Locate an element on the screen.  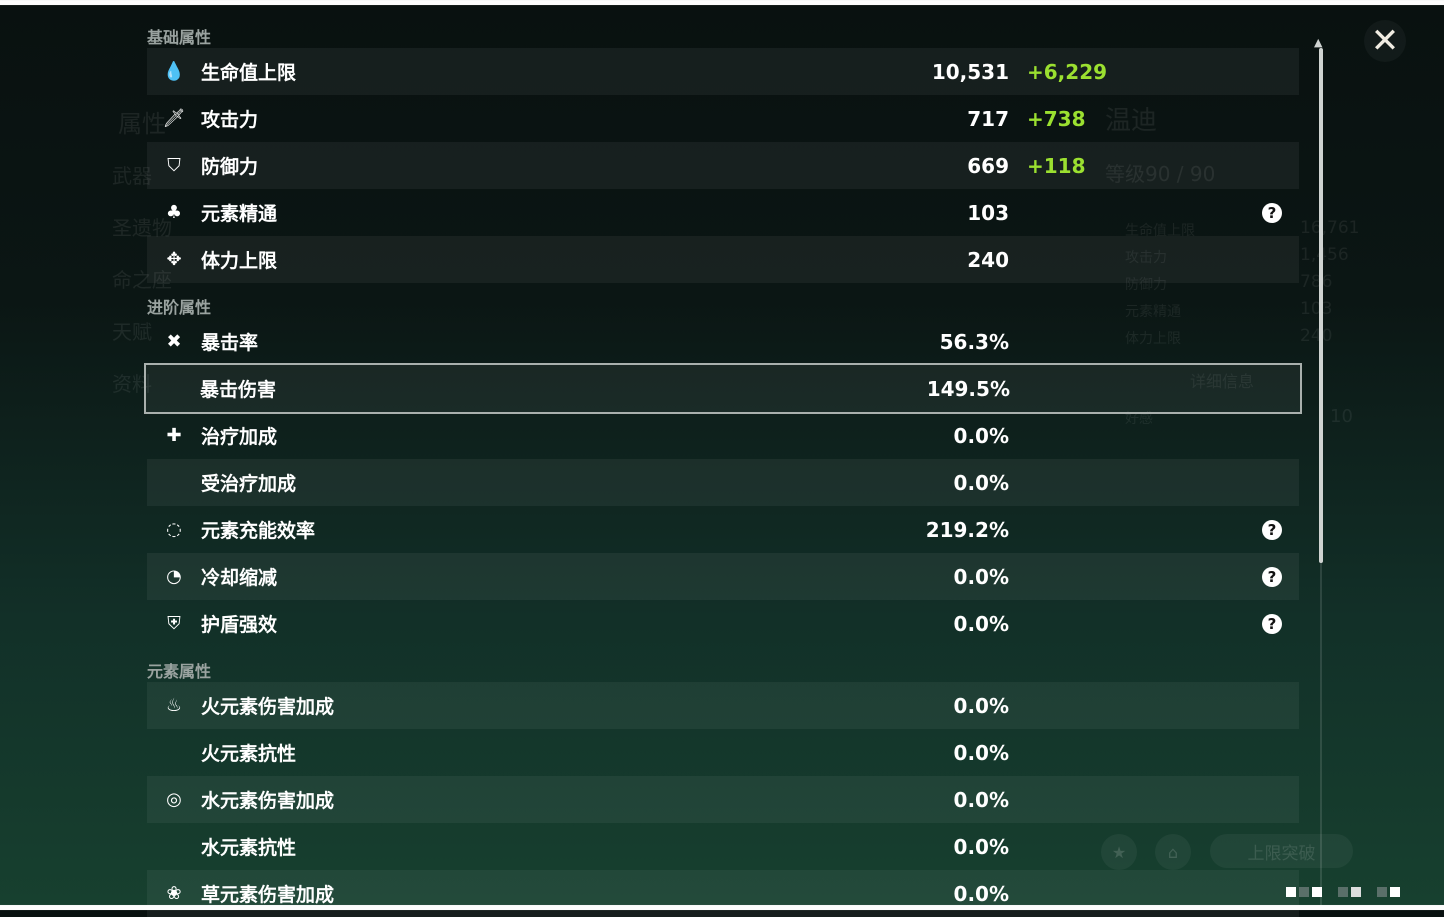
stat-bonus: +738 is located at coordinates (1056, 118).